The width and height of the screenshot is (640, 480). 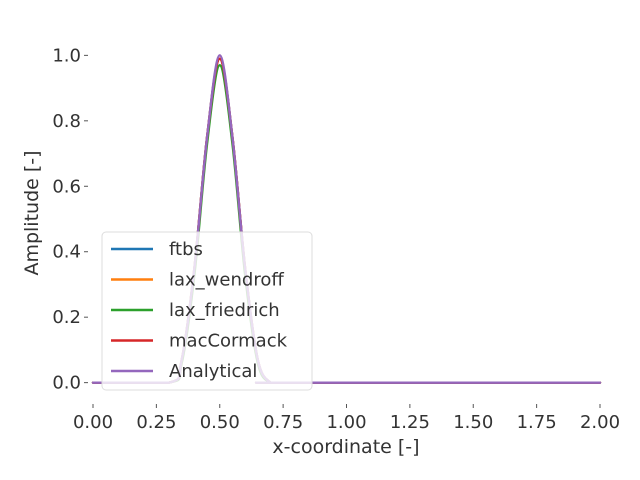 What do you see at coordinates (473, 422) in the screenshot?
I see `x-tick-label: 1.50` at bounding box center [473, 422].